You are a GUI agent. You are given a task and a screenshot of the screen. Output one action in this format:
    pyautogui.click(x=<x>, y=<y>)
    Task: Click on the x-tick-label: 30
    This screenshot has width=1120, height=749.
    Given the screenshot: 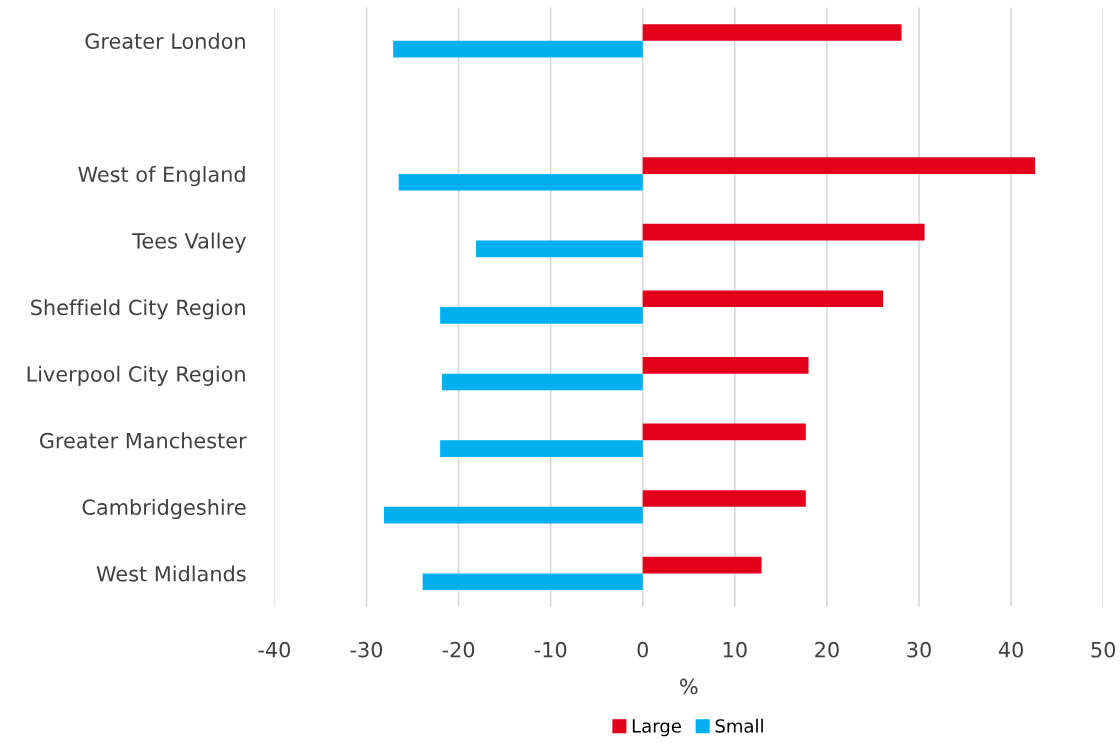 What is the action you would take?
    pyautogui.click(x=919, y=649)
    